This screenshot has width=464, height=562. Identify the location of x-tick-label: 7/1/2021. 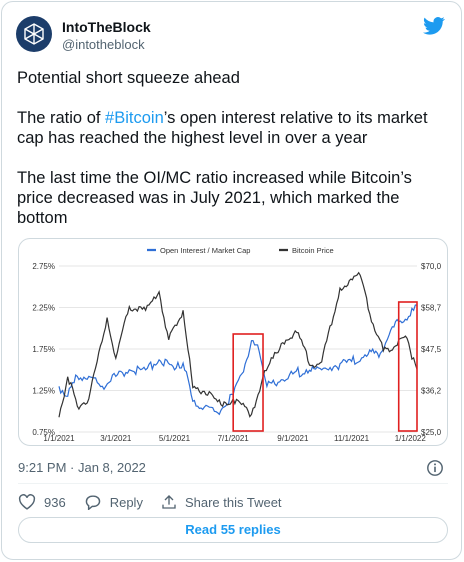
(234, 438).